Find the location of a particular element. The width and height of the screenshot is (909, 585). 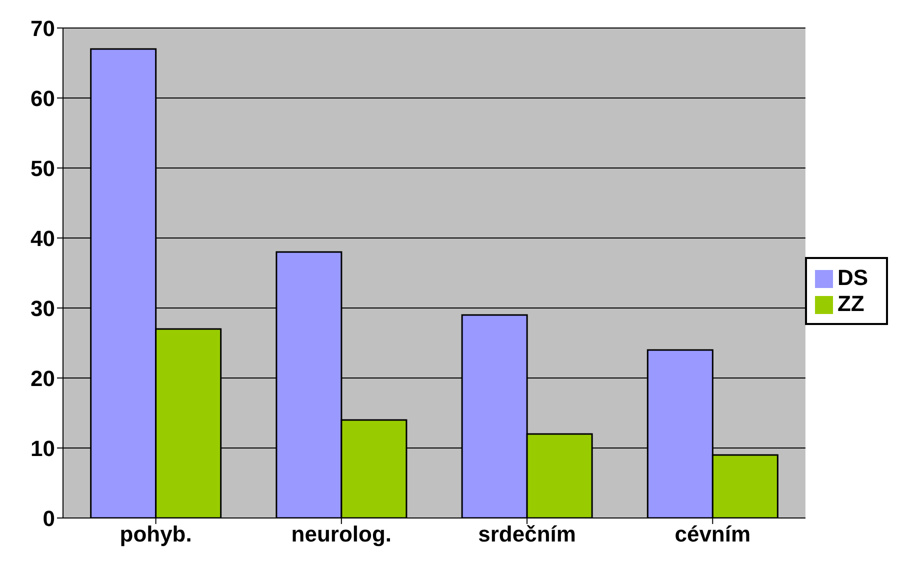

x-tick-label: cévním is located at coordinates (712, 534).